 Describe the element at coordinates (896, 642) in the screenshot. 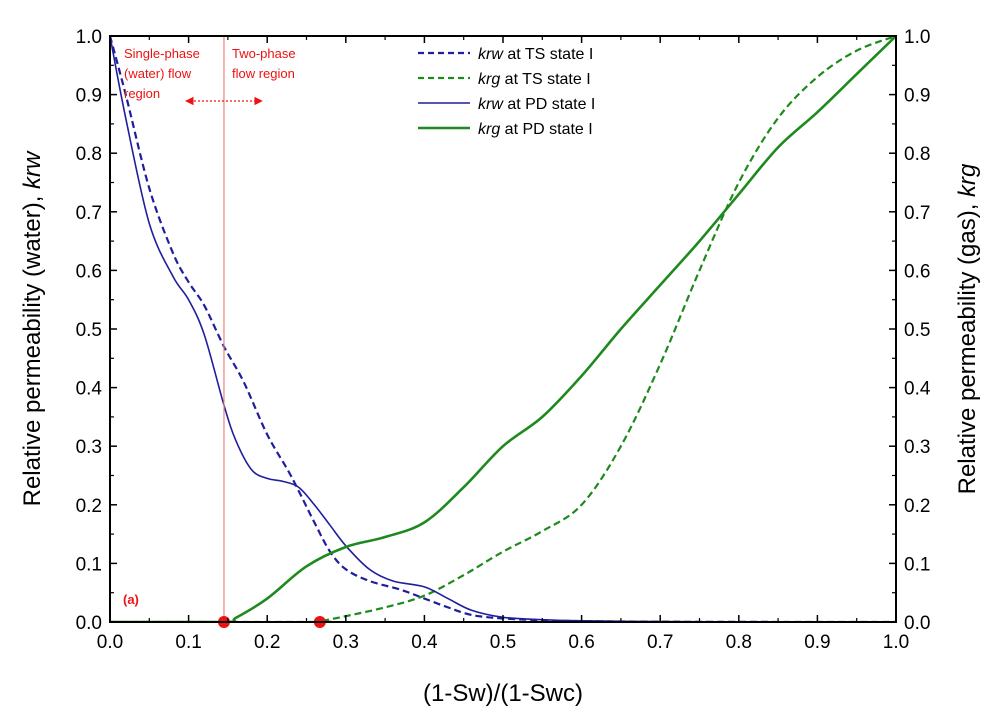

I see `x-tick-label-10: 1.0` at that location.